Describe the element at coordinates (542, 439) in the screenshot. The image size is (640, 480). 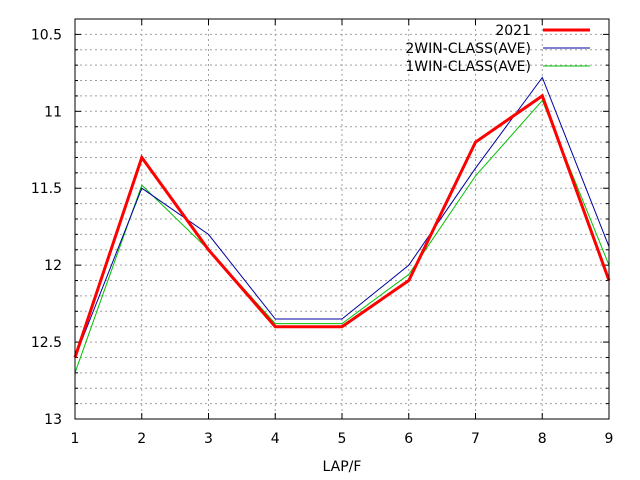
I see `x-tick-label: 8` at that location.